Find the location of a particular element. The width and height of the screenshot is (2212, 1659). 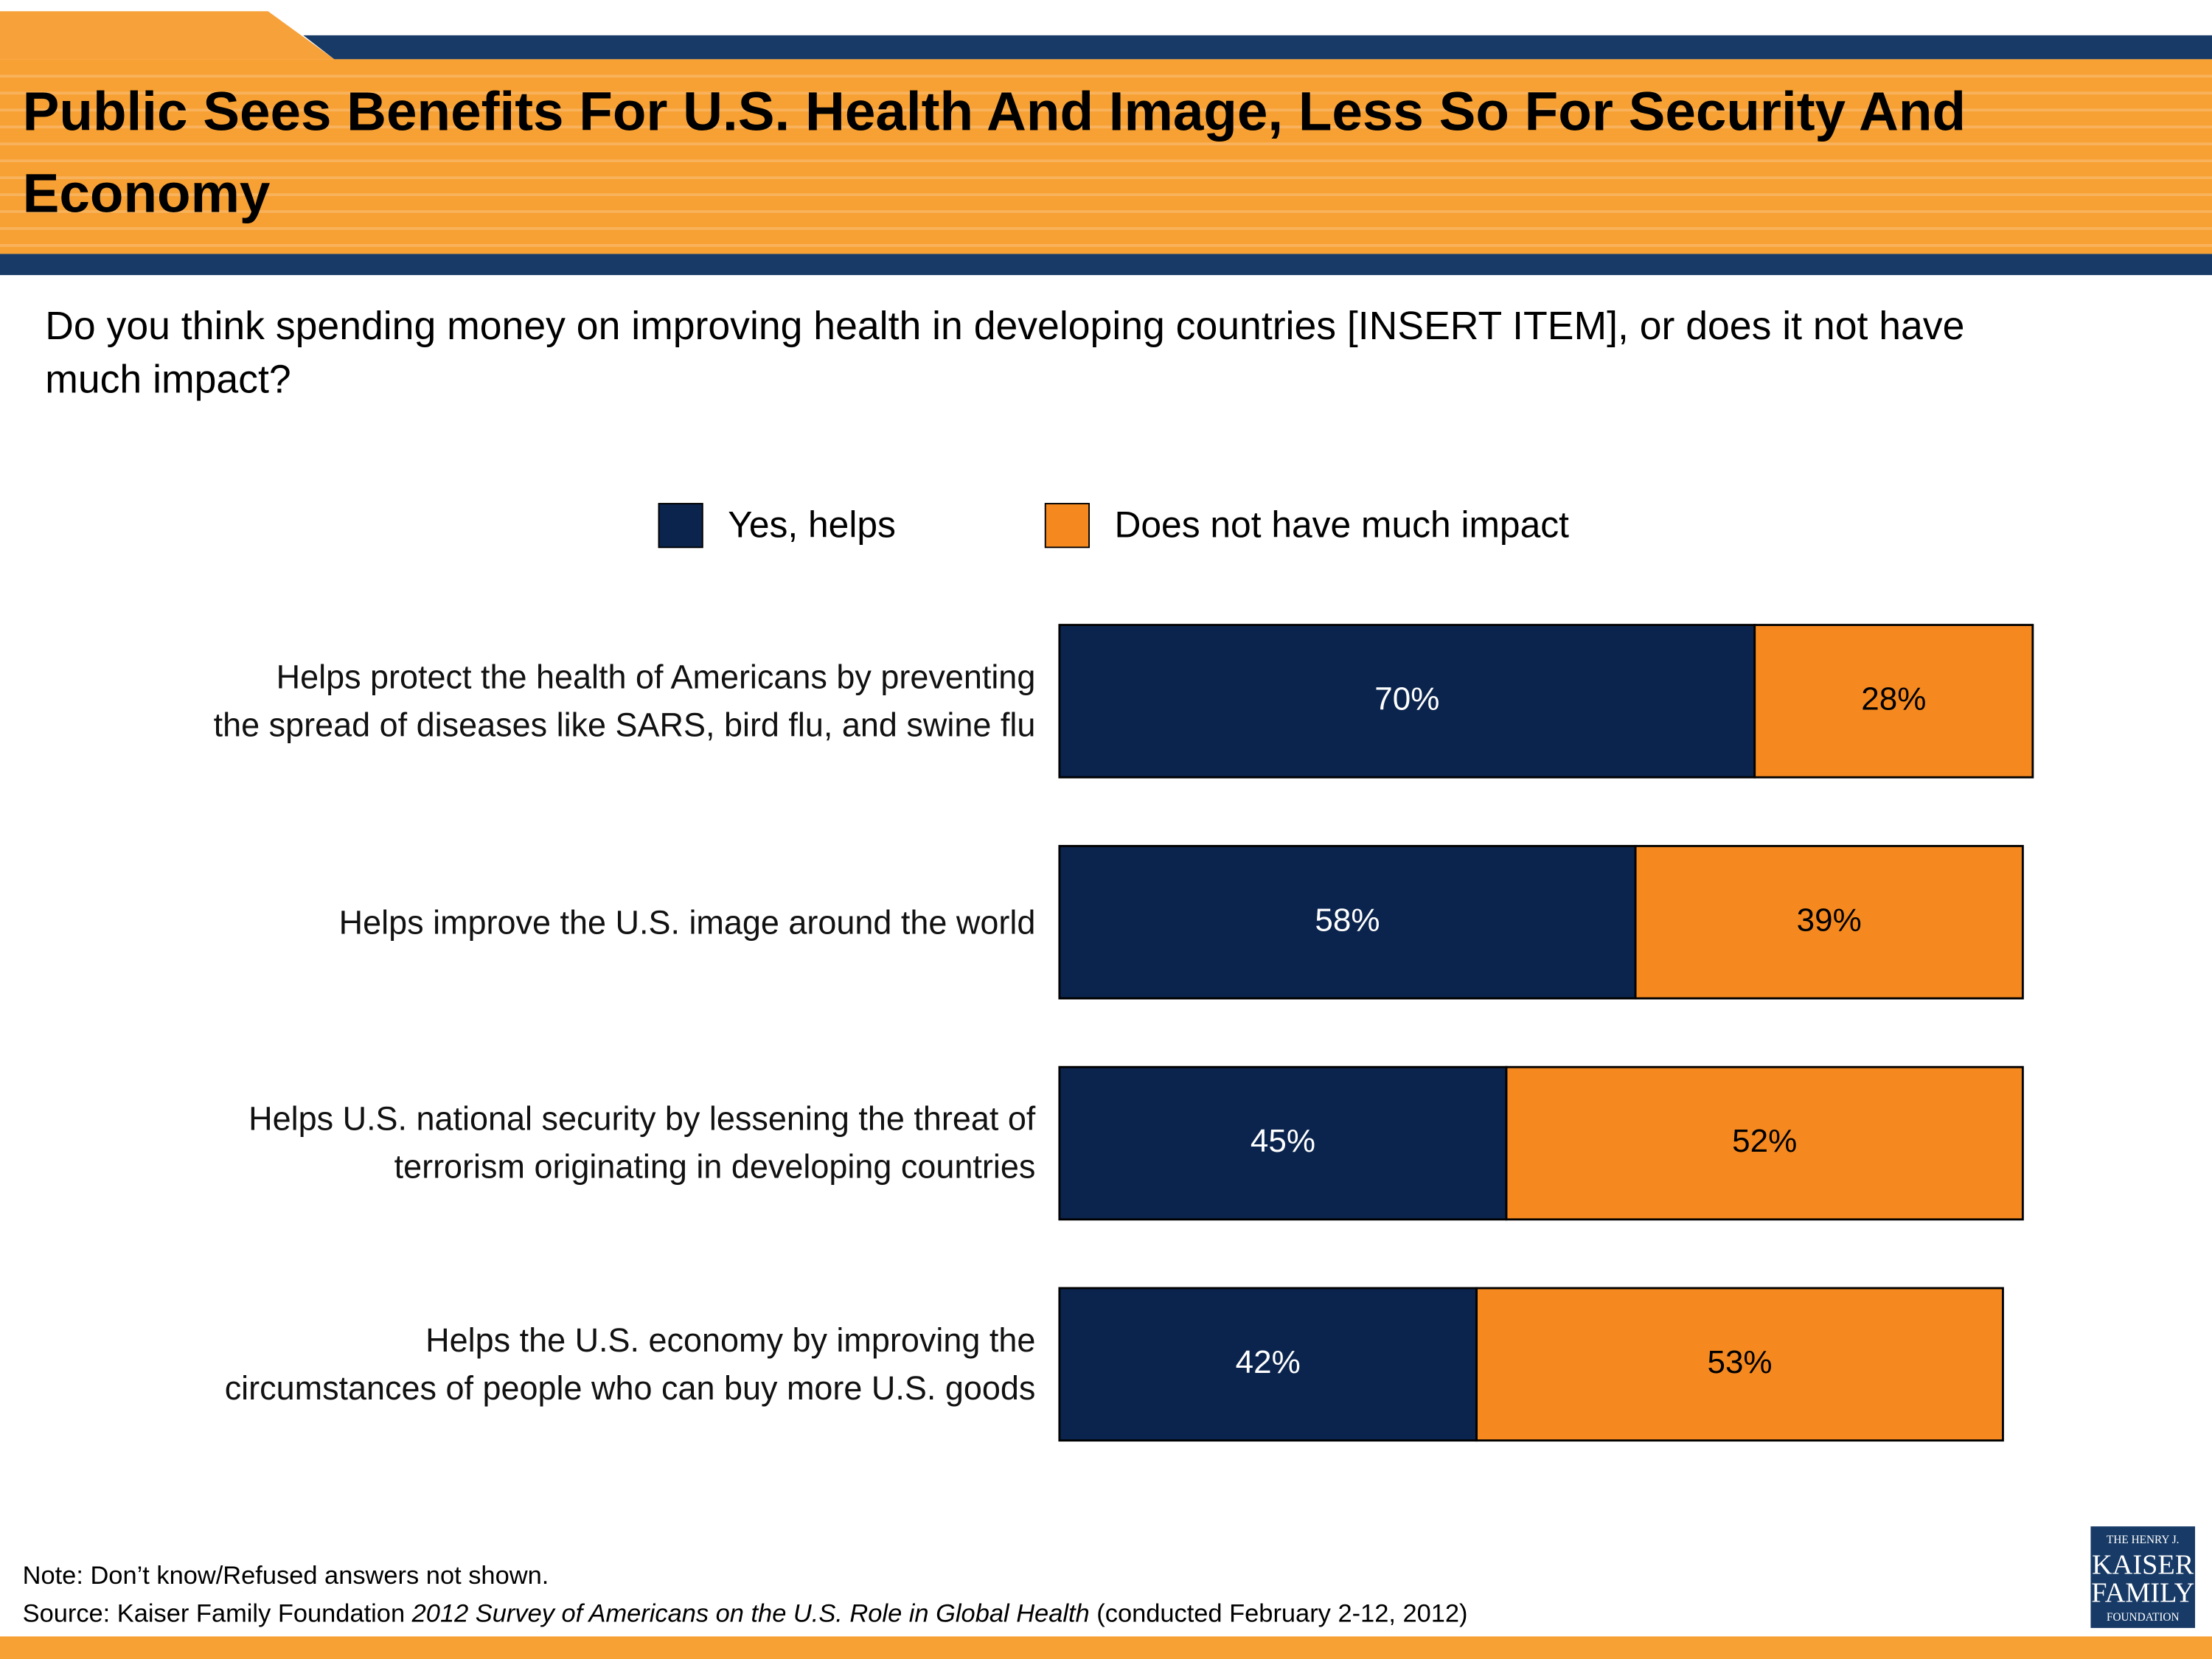

logo-text: THE HENRY J. KAISER FAMILY FOUNDATION is located at coordinates (2142, 1579).